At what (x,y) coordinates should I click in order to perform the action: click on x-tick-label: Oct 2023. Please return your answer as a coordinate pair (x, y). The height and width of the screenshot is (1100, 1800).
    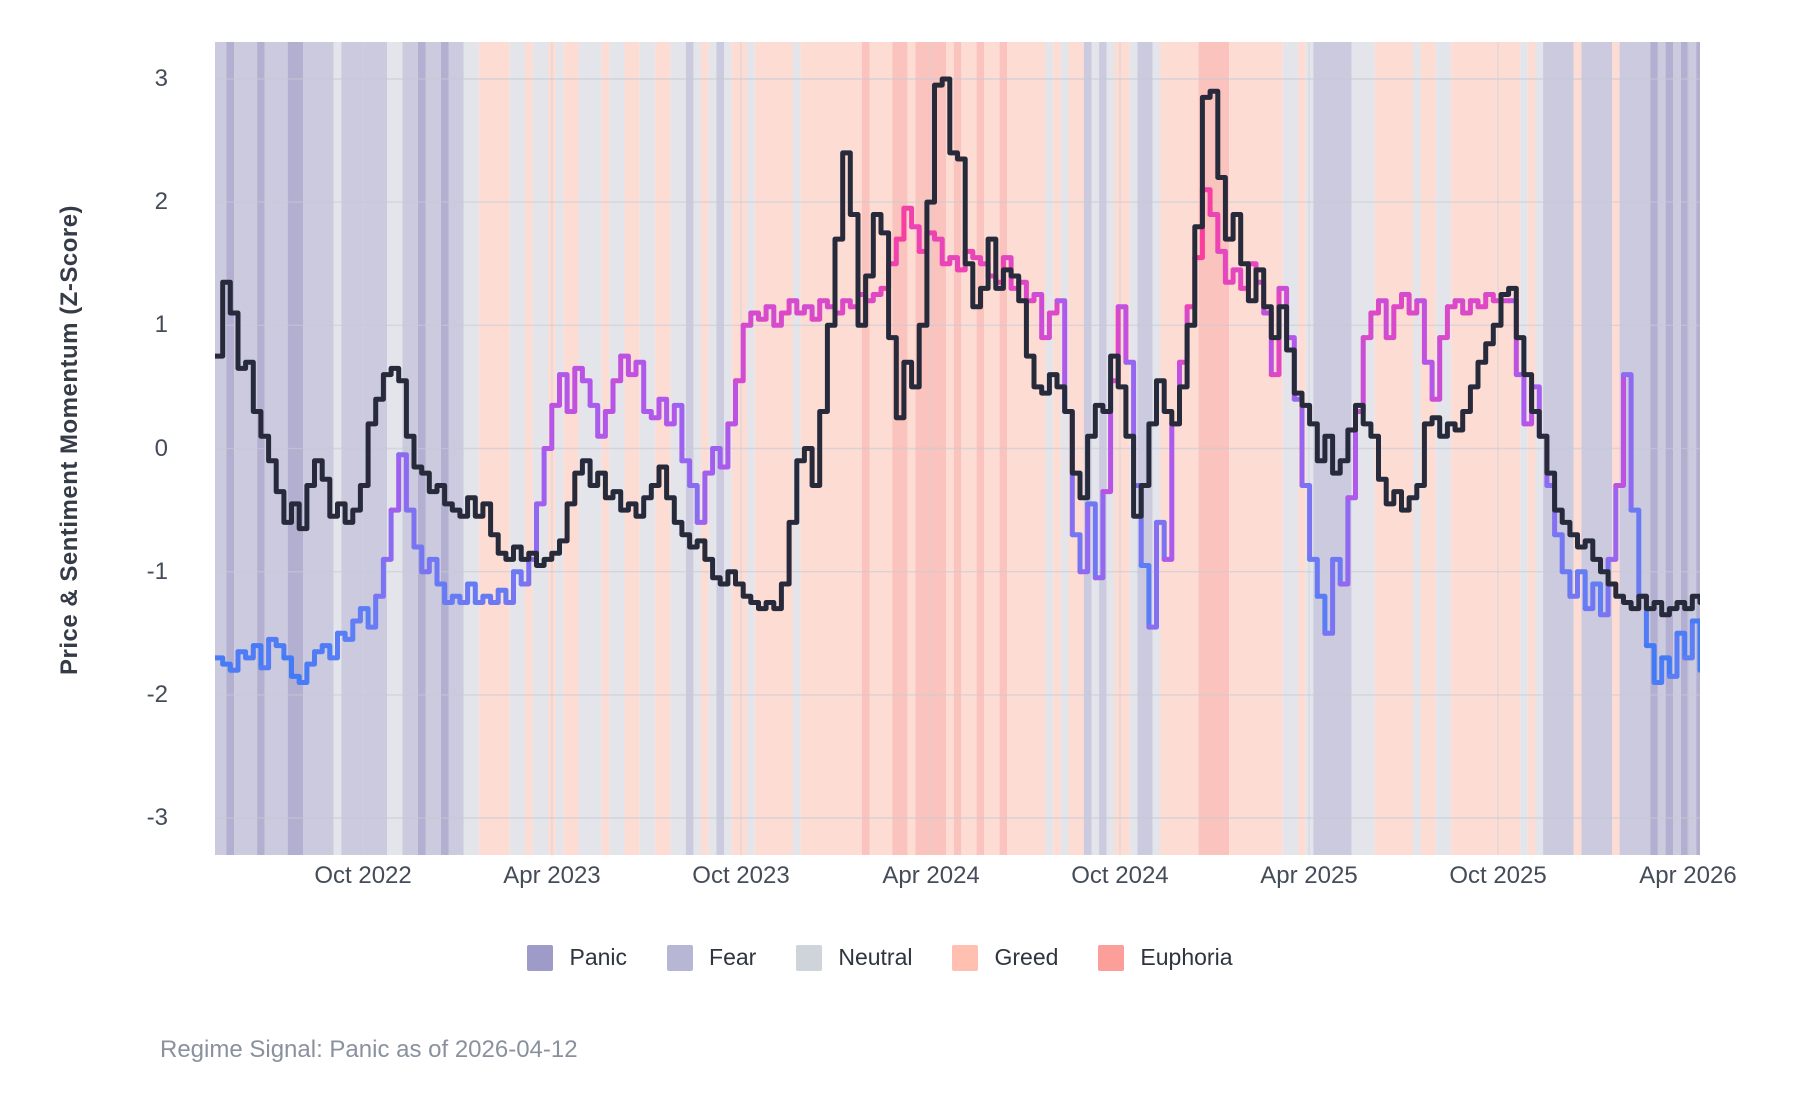
    Looking at the image, I should click on (741, 875).